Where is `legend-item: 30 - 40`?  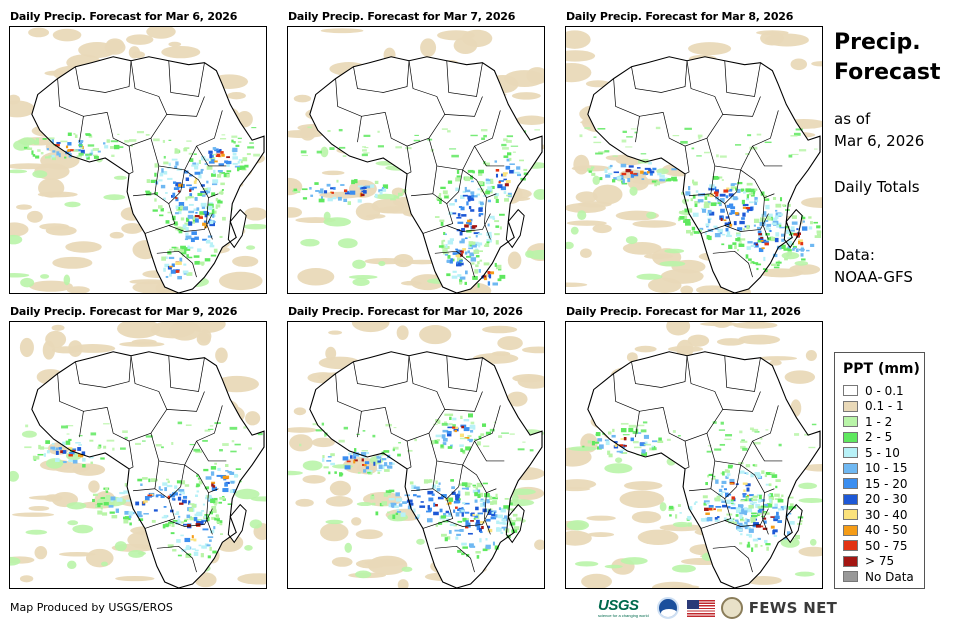
legend-item: 30 - 40 is located at coordinates (883, 515).